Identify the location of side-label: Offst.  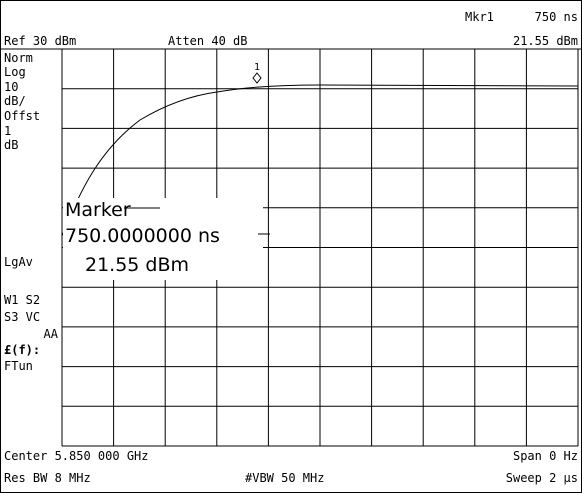
(22, 116).